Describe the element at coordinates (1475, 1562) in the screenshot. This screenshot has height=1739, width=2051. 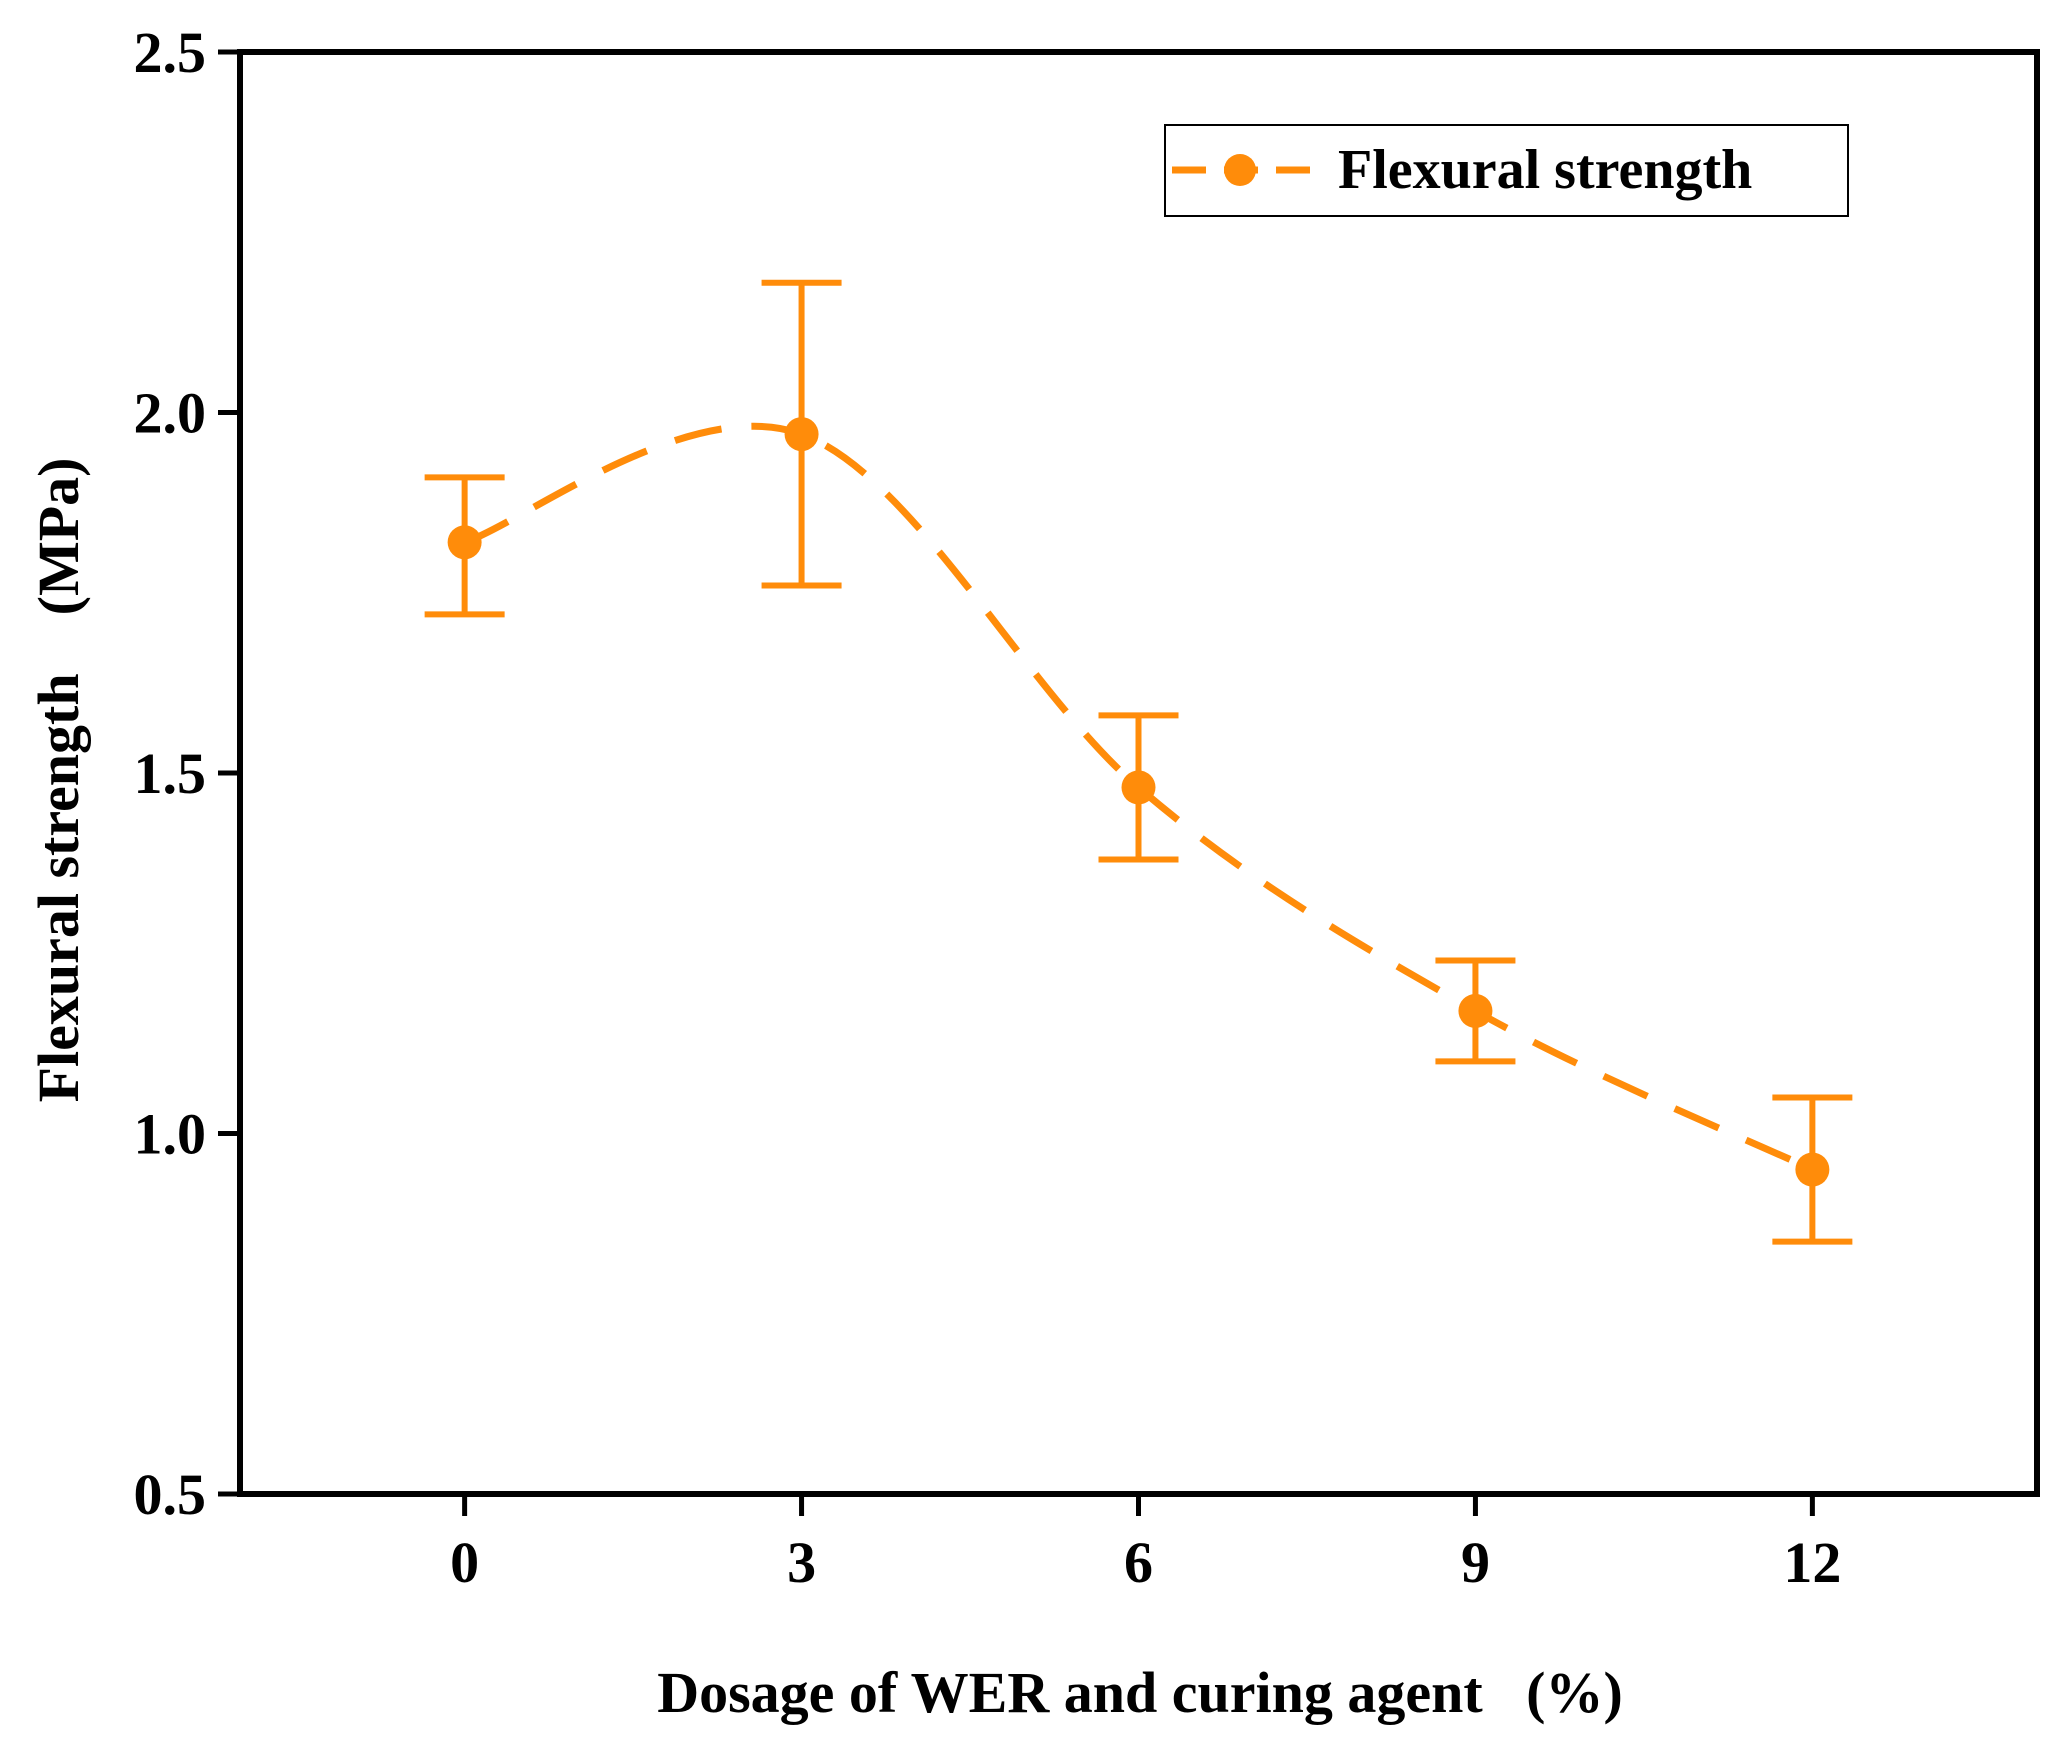
I see `x-tick-label: 9` at that location.